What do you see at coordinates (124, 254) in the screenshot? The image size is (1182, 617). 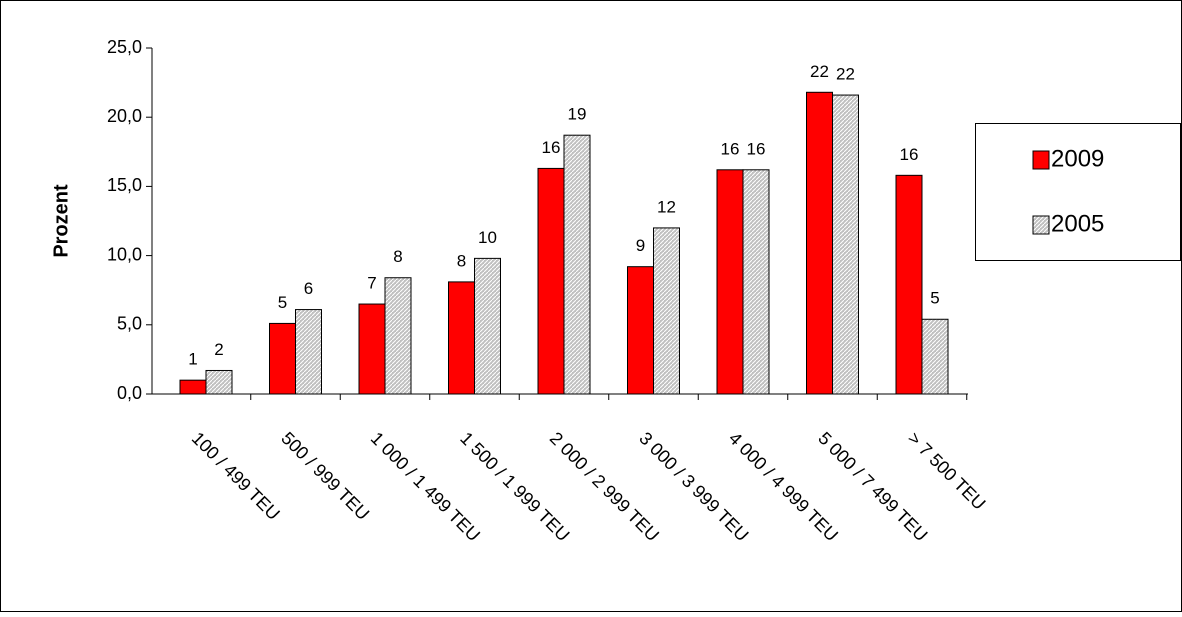 I see `y-tick-label: 10,0` at bounding box center [124, 254].